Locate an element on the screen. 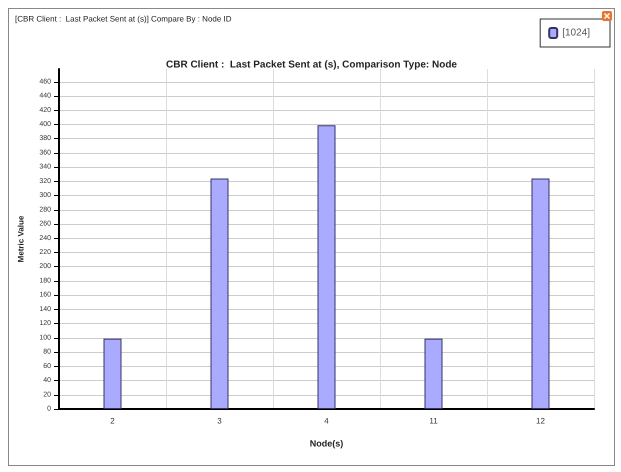 The width and height of the screenshot is (621, 472). x-tick-label: 12 is located at coordinates (541, 421).